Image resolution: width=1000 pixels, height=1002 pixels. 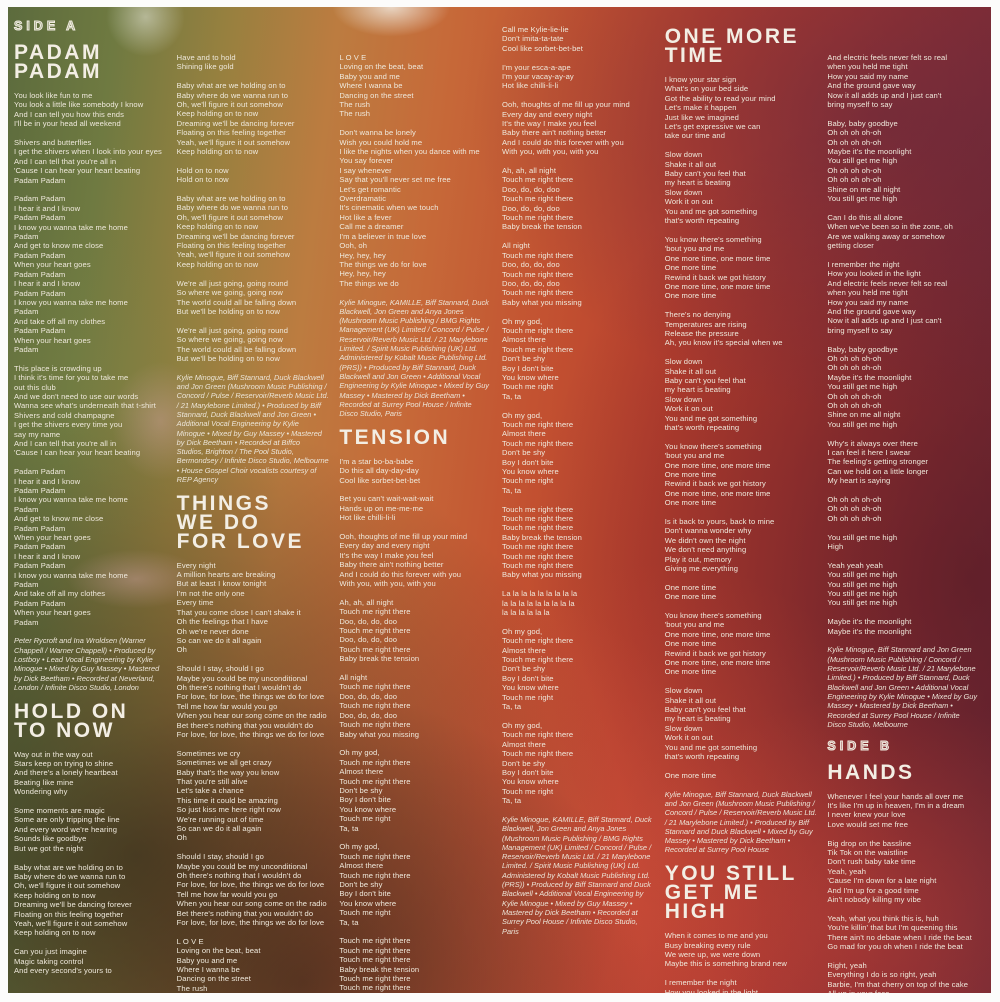 What do you see at coordinates (536, 67) in the screenshot?
I see `lyric-line: I'm your esca-a-ape` at bounding box center [536, 67].